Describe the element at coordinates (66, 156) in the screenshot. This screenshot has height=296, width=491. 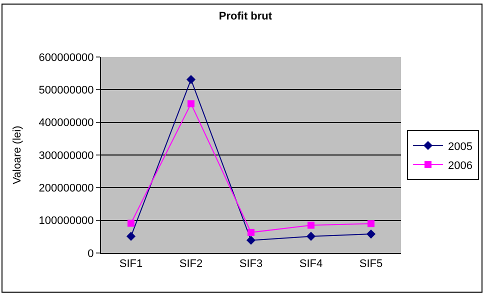
I see `y-tick-label: 300000000` at that location.